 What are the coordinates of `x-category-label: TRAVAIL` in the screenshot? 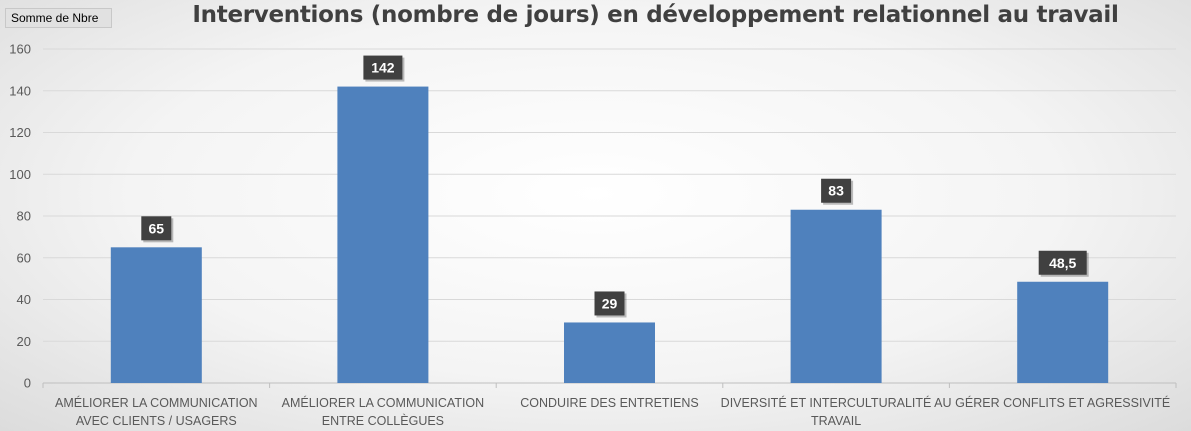 It's located at (836, 421).